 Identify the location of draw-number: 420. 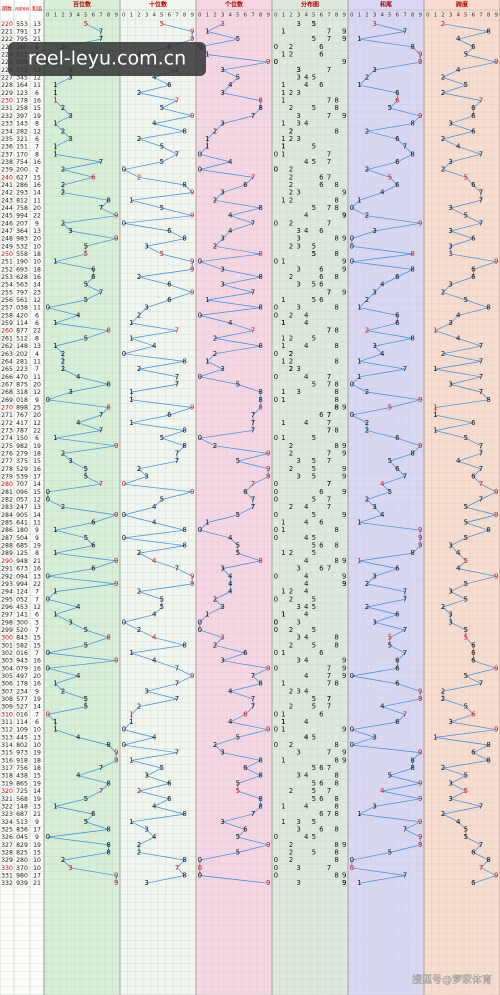
(22, 315).